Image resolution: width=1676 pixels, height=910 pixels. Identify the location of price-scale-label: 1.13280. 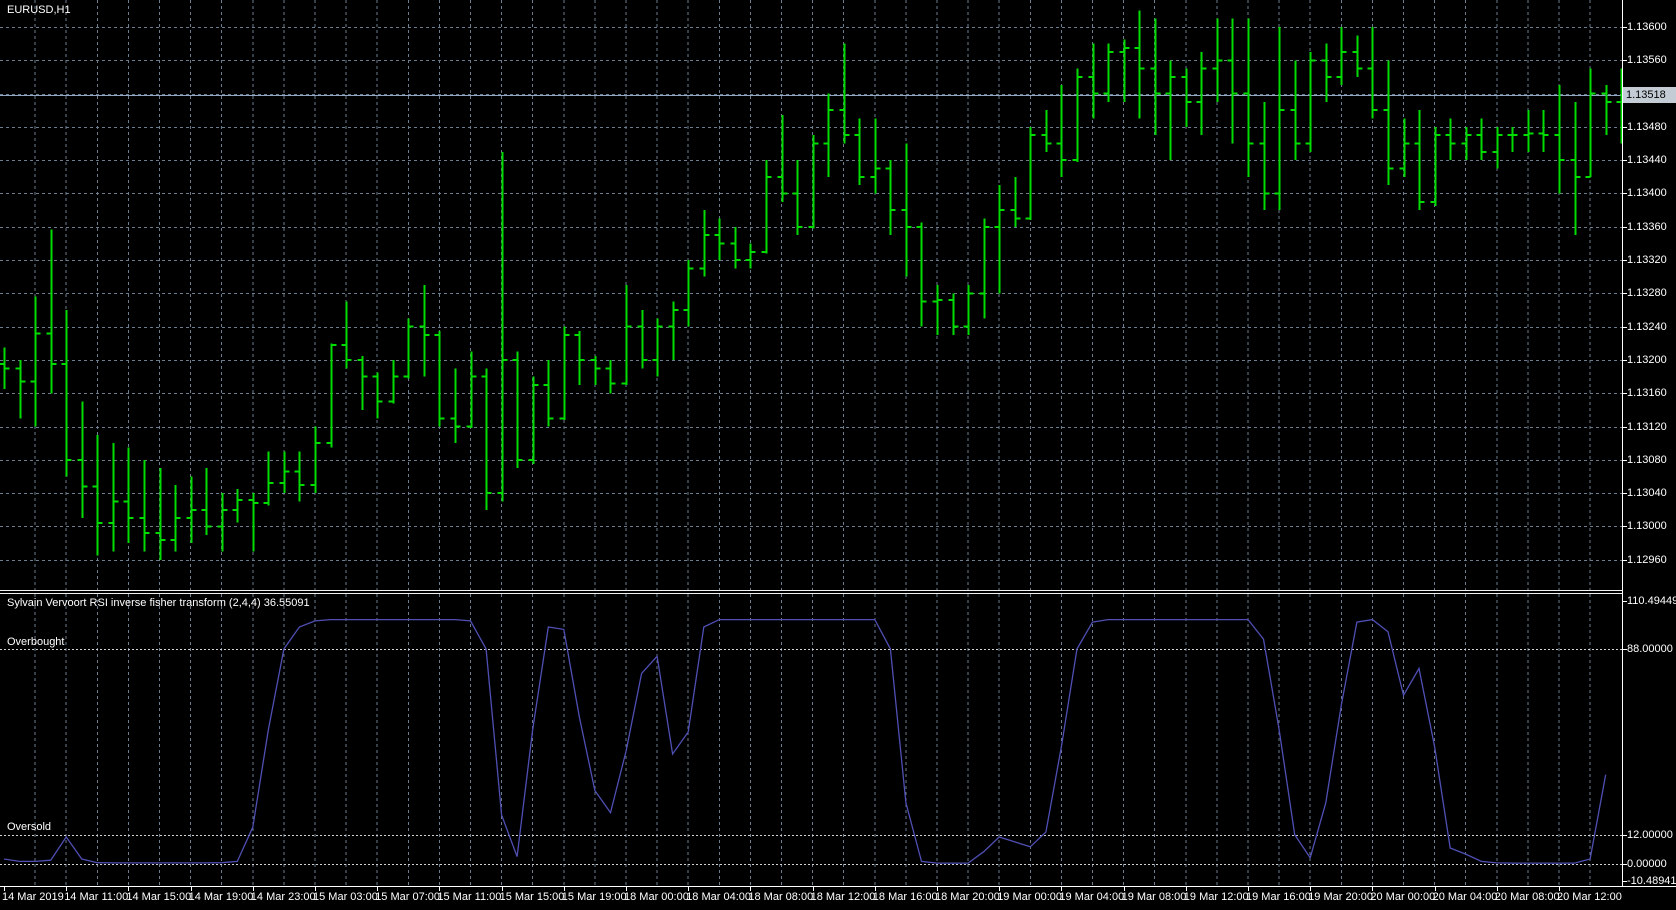
(1647, 293).